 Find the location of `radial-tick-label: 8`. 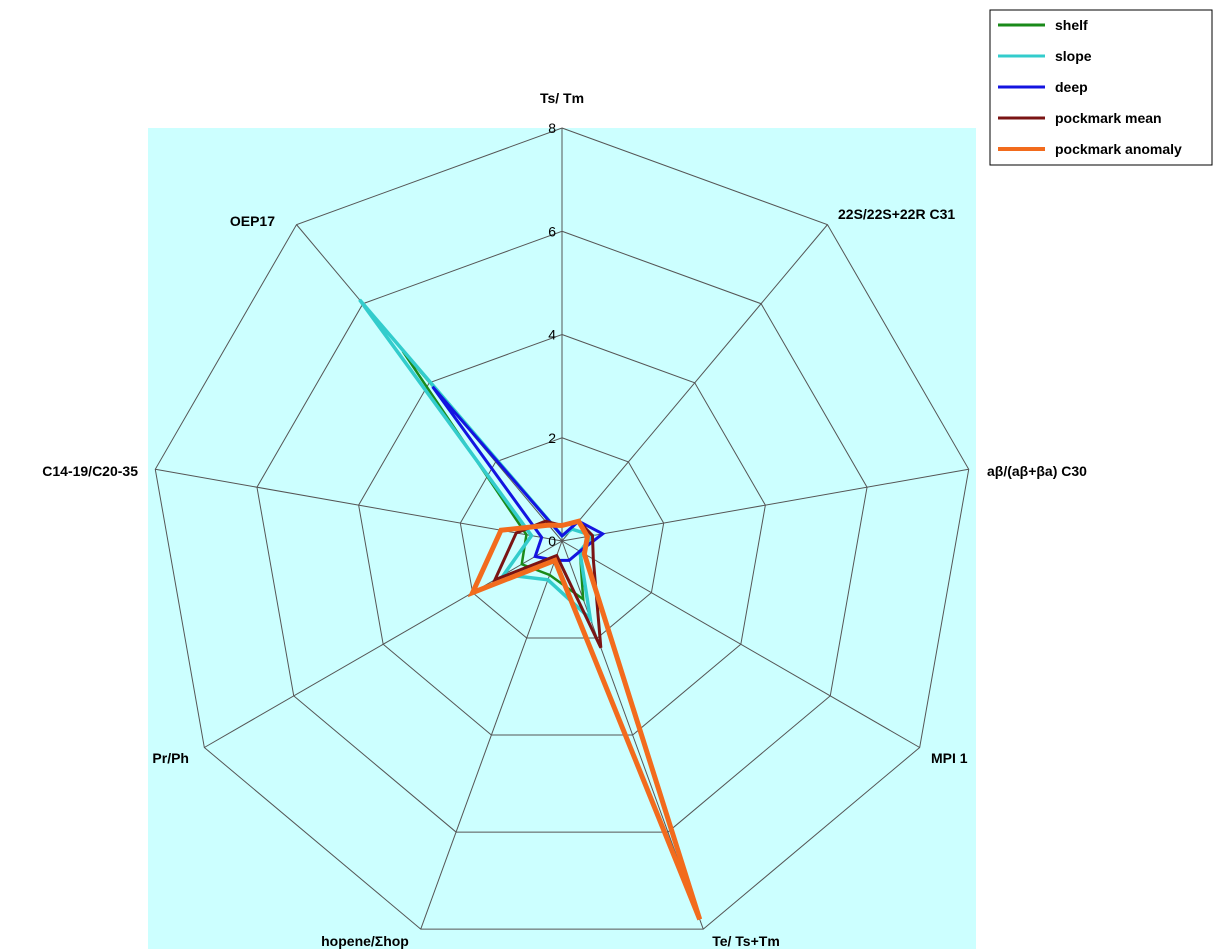

radial-tick-label: 8 is located at coordinates (552, 128).